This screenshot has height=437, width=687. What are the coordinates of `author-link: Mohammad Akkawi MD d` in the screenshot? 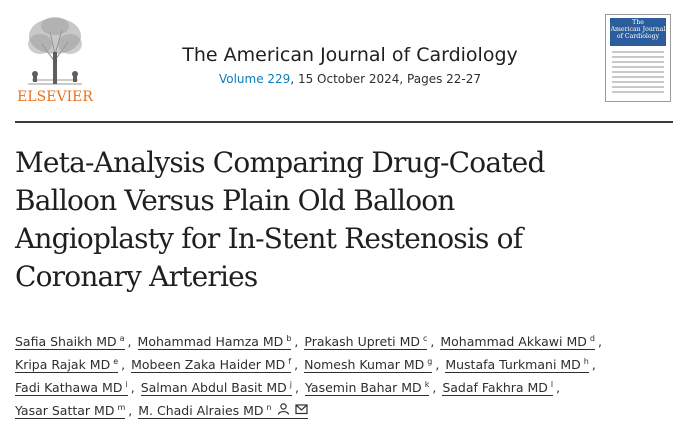 It's located at (517, 341).